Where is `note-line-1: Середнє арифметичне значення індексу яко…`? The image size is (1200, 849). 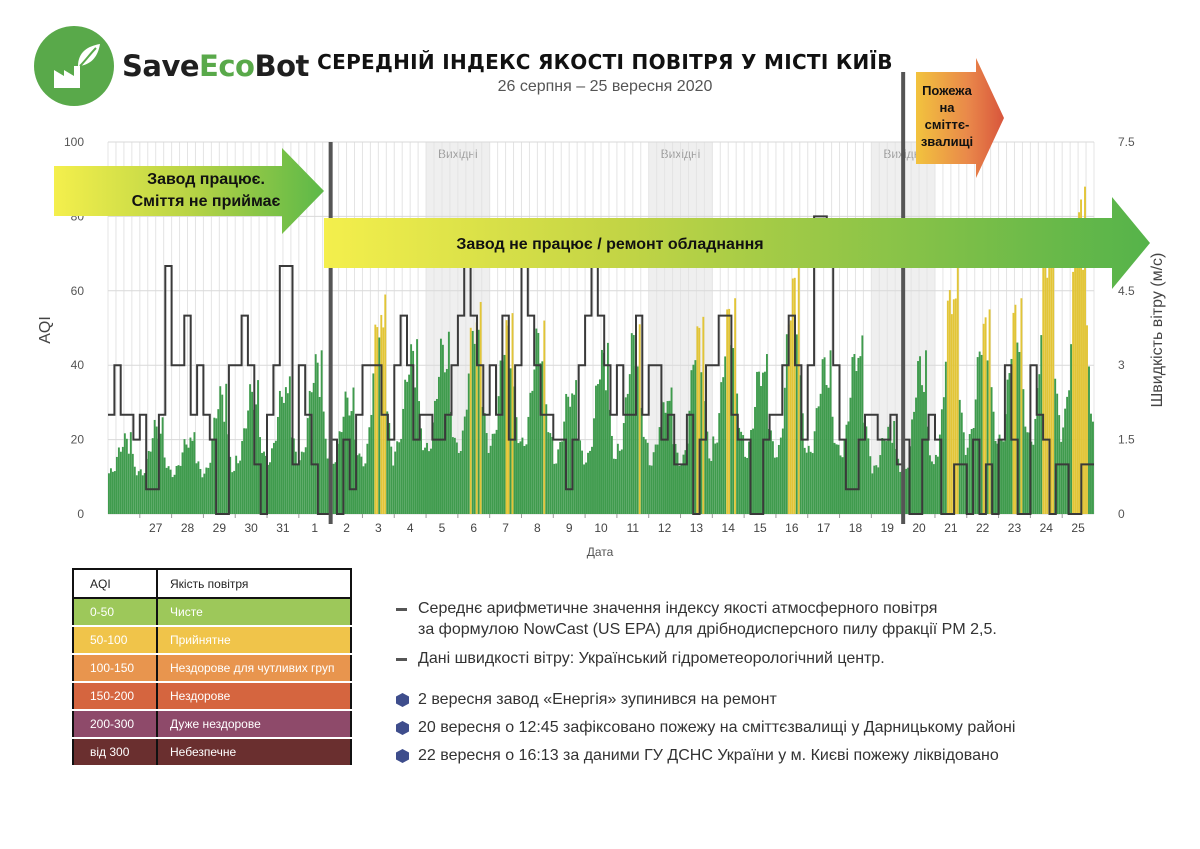
note-line-1: Середнє арифметичне значення індексу яко… is located at coordinates (678, 608).